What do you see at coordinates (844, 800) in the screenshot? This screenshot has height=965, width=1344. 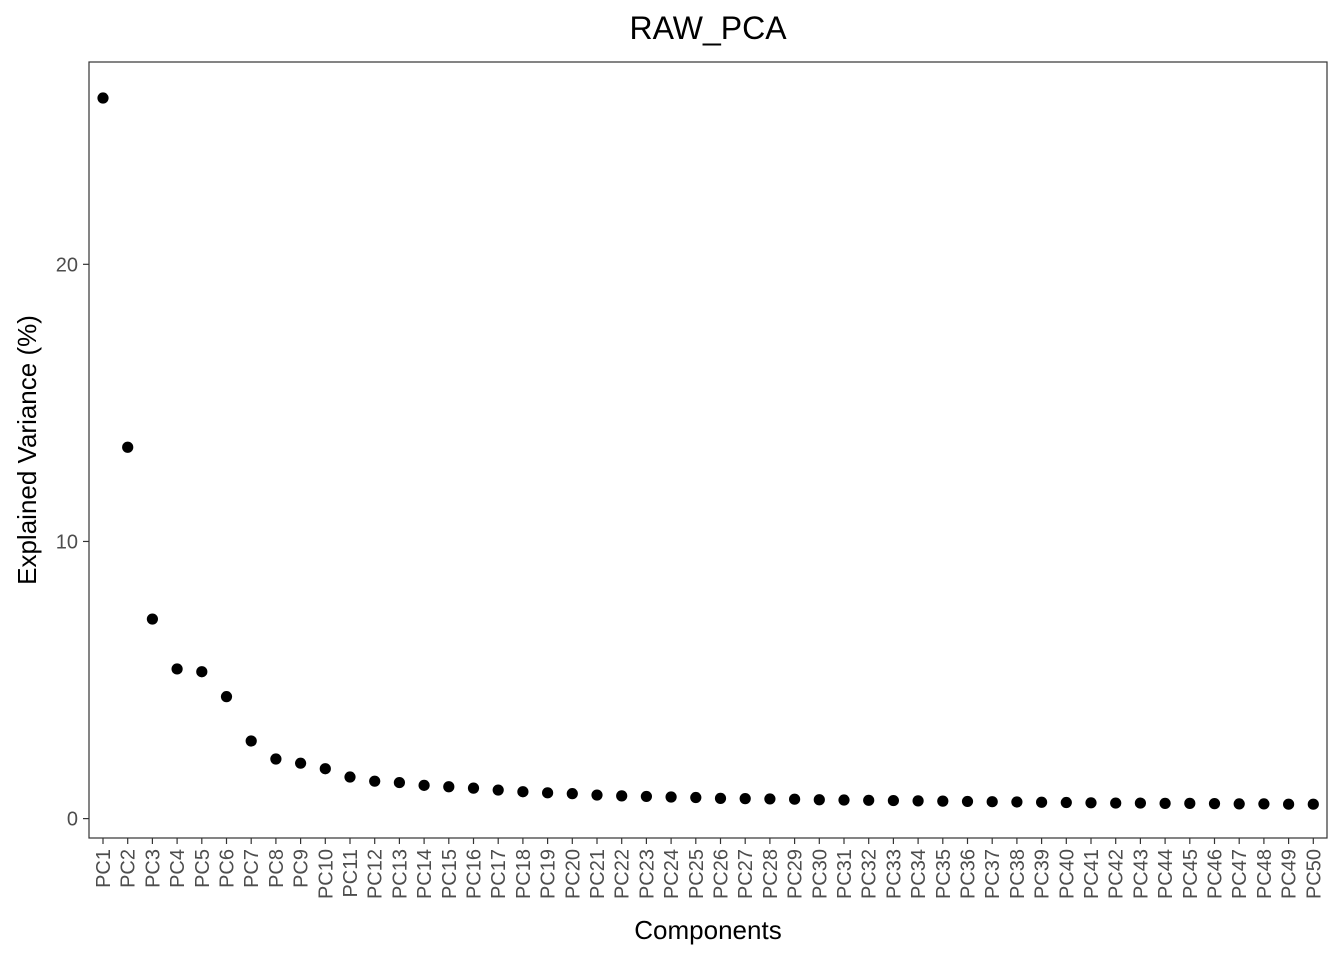 I see `data-point-pc31` at bounding box center [844, 800].